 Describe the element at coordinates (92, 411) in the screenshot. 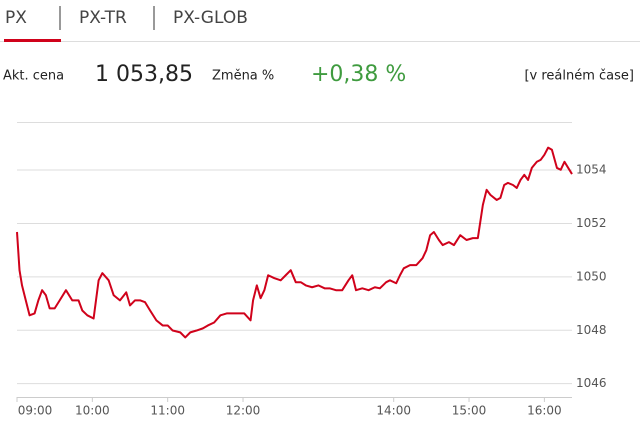

I see `x-tick-label: 10:00` at that location.